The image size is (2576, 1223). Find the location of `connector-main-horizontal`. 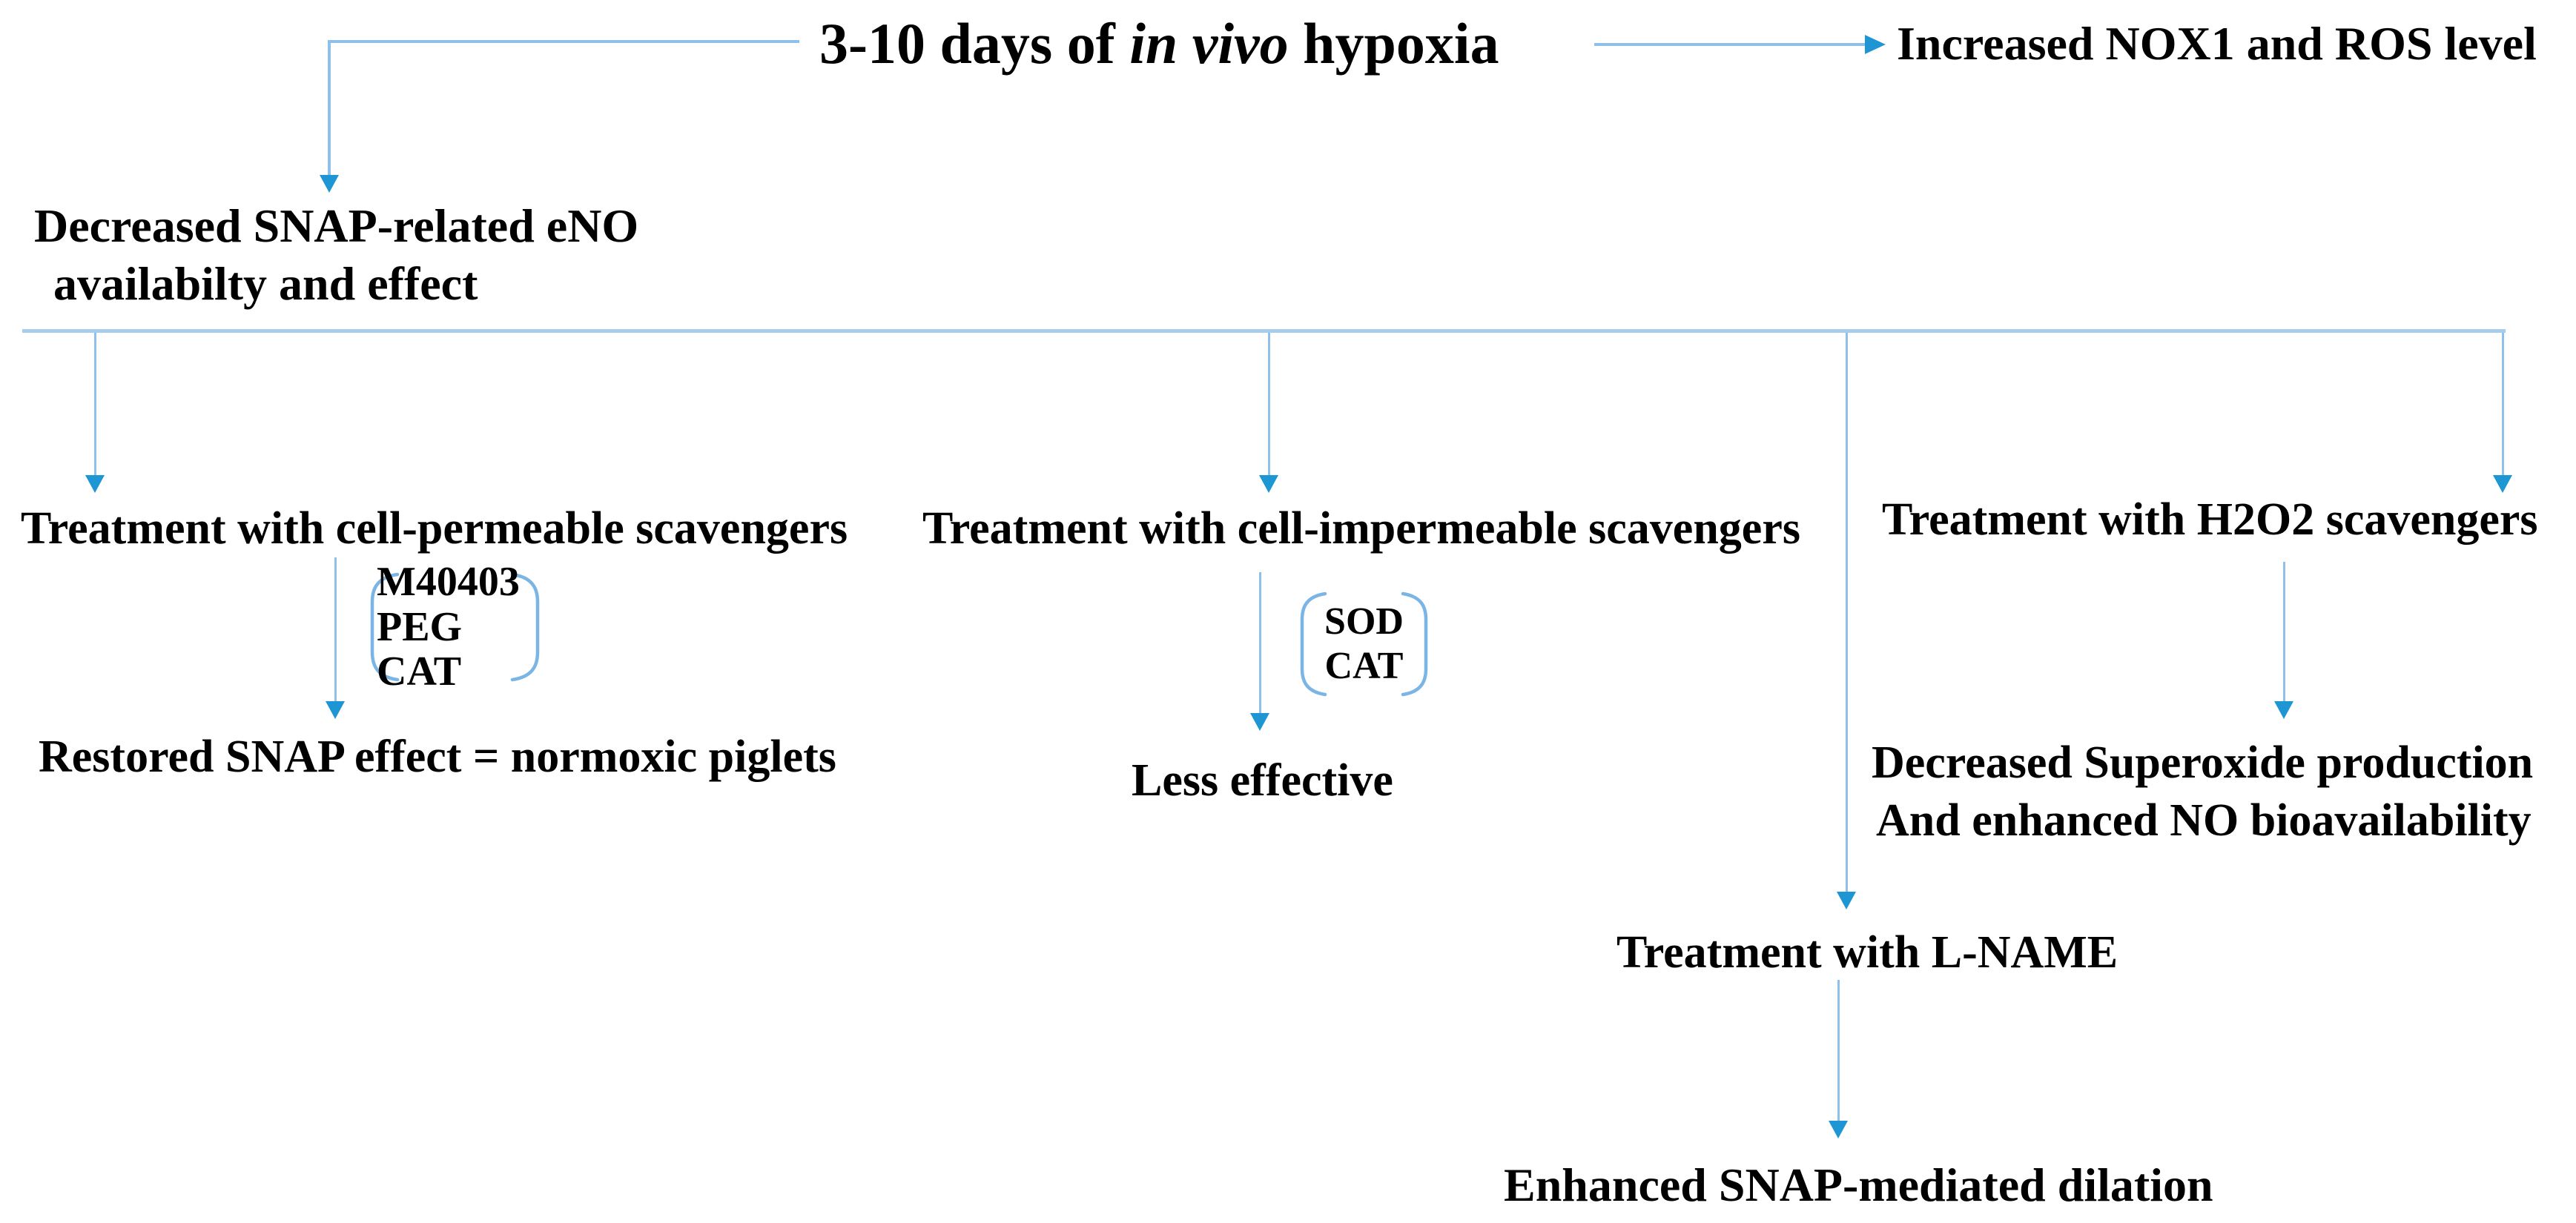

connector-main-horizontal is located at coordinates (1264, 331).